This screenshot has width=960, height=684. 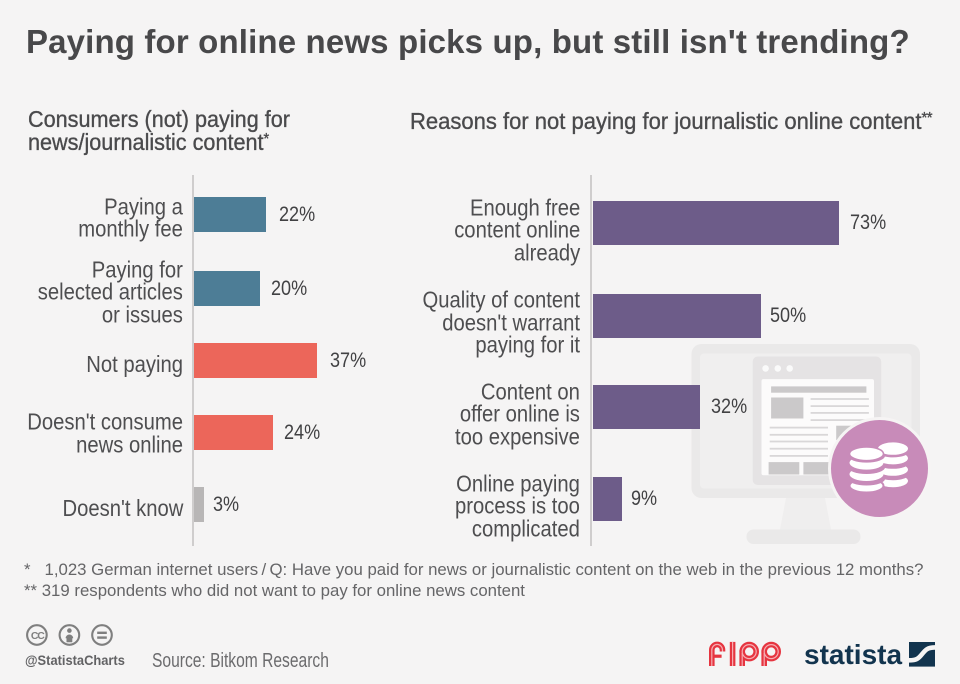 What do you see at coordinates (38, 636) in the screenshot?
I see `svg-text: CC` at bounding box center [38, 636].